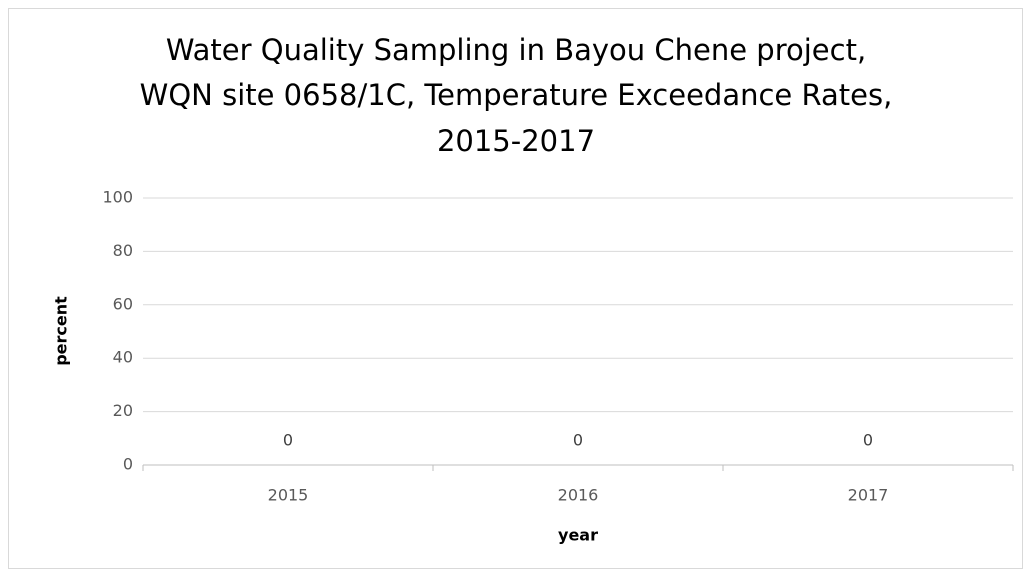  Describe the element at coordinates (578, 495) in the screenshot. I see `x-tick-label: 2016` at that location.